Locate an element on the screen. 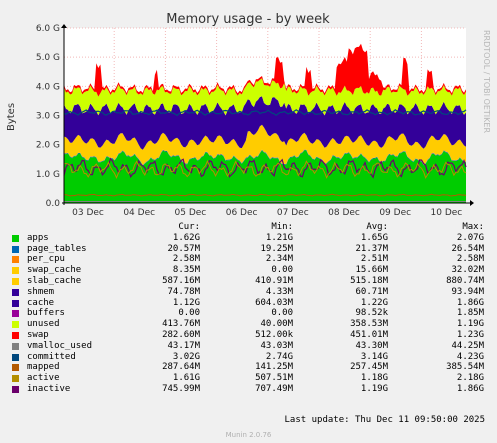 Image resolution: width=497 pixels, height=443 pixels. chart-title: Memory usage - by week is located at coordinates (248, 19).